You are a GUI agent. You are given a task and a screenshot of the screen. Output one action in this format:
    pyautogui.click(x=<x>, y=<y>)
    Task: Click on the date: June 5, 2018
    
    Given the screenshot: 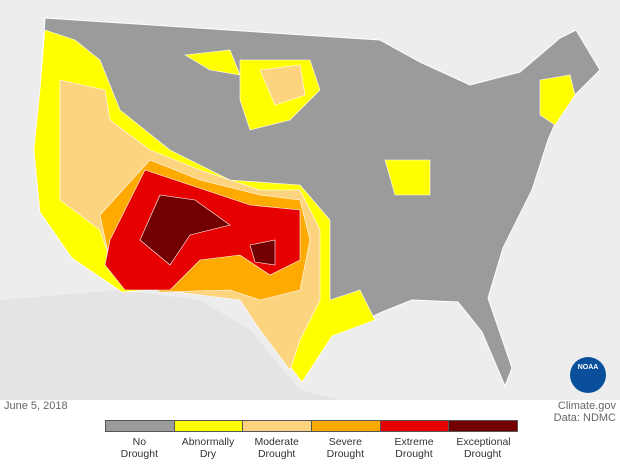 What is the action you would take?
    pyautogui.click(x=36, y=406)
    